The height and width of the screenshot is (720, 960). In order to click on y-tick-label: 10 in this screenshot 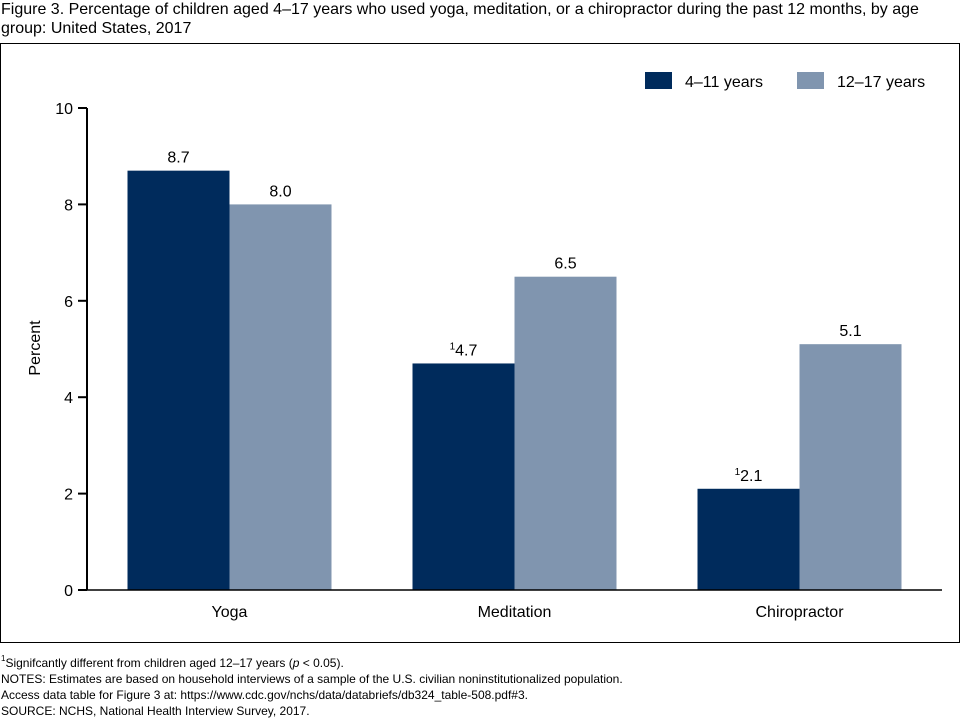, I will do `click(64, 109)`.